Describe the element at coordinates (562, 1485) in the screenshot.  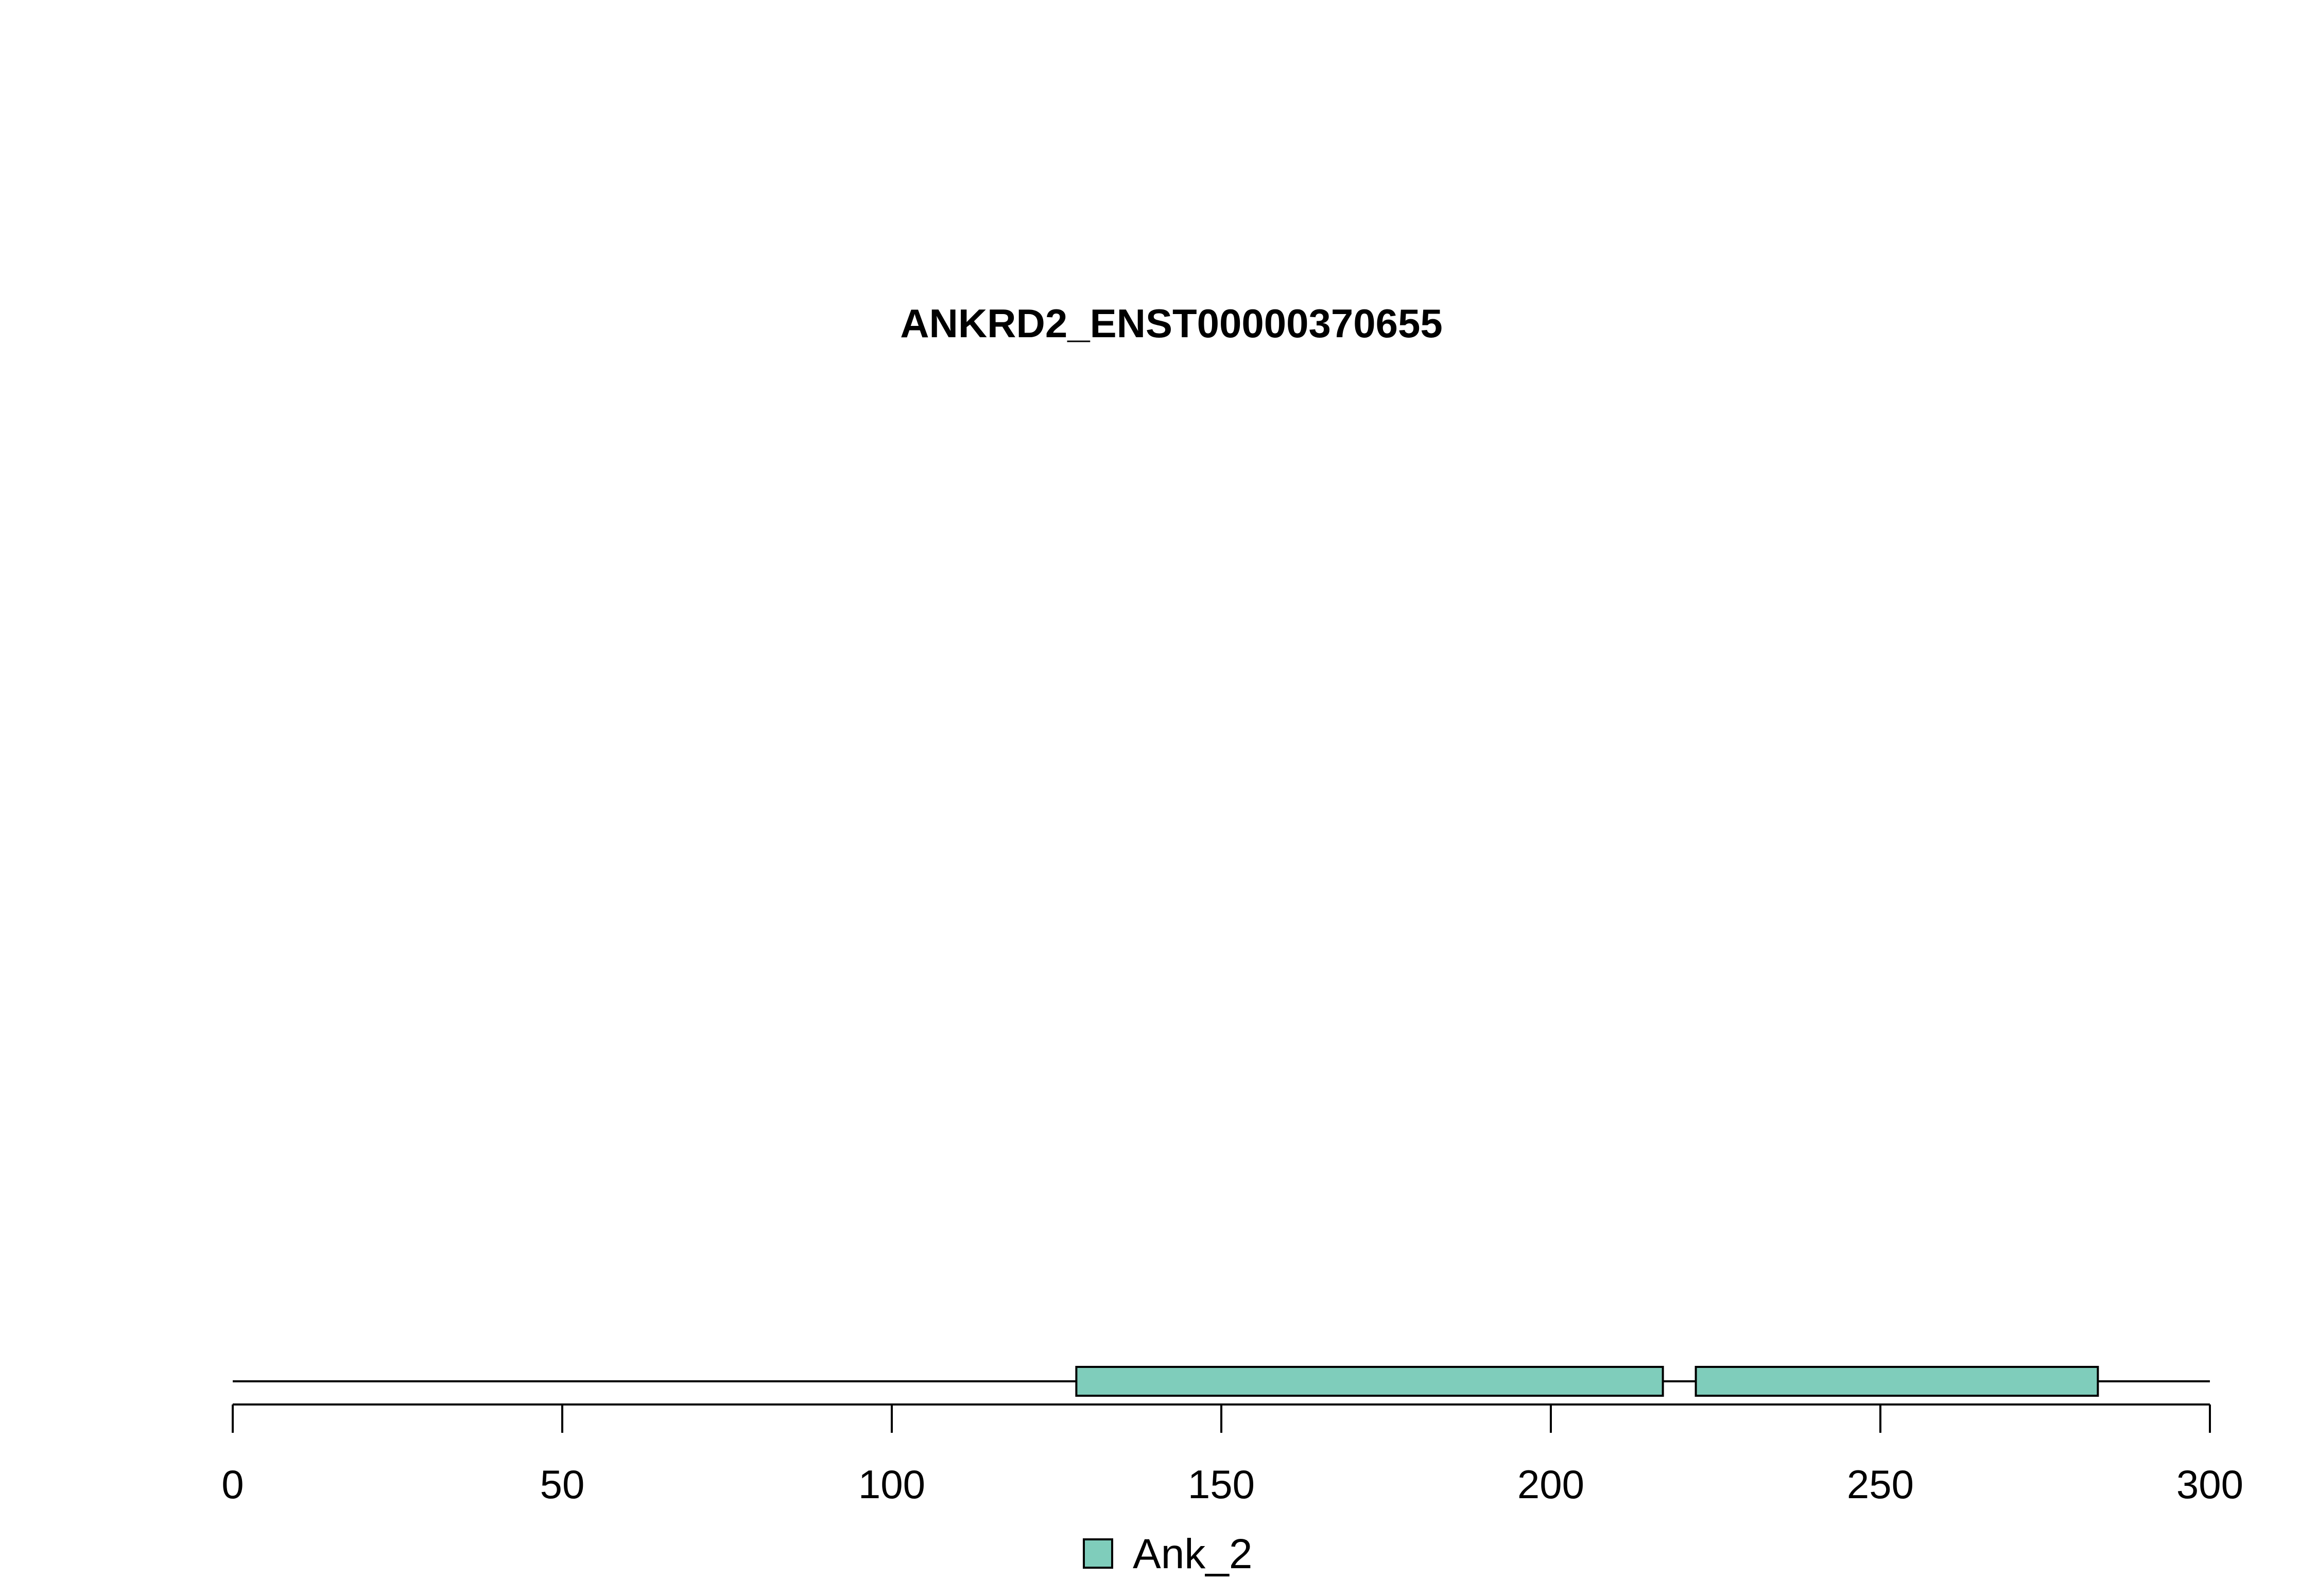
I see `x-tick-label: 50` at that location.